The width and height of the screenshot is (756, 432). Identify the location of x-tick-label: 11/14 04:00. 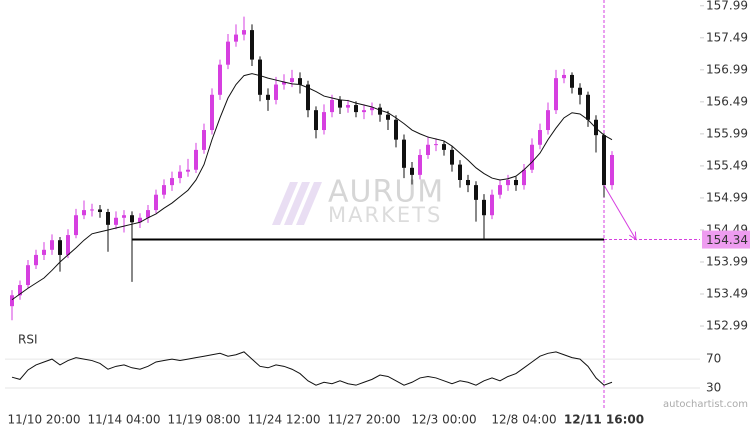
(124, 420).